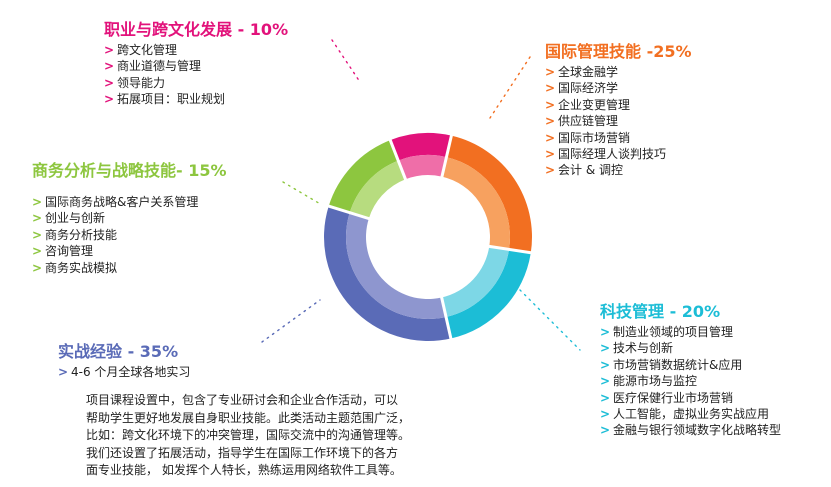 The image size is (831, 487). Describe the element at coordinates (690, 348) in the screenshot. I see `tech-list-item: > 技术与创新` at that location.